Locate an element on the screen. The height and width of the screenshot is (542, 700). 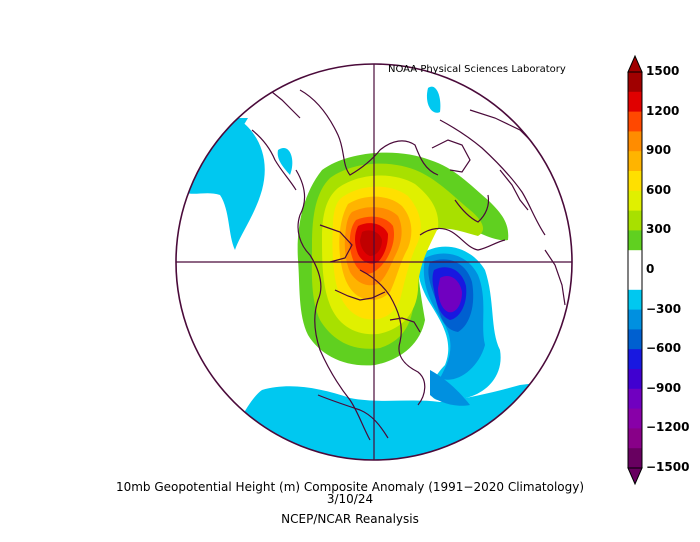
colorbar-top-arrow is located at coordinates (635, 63).